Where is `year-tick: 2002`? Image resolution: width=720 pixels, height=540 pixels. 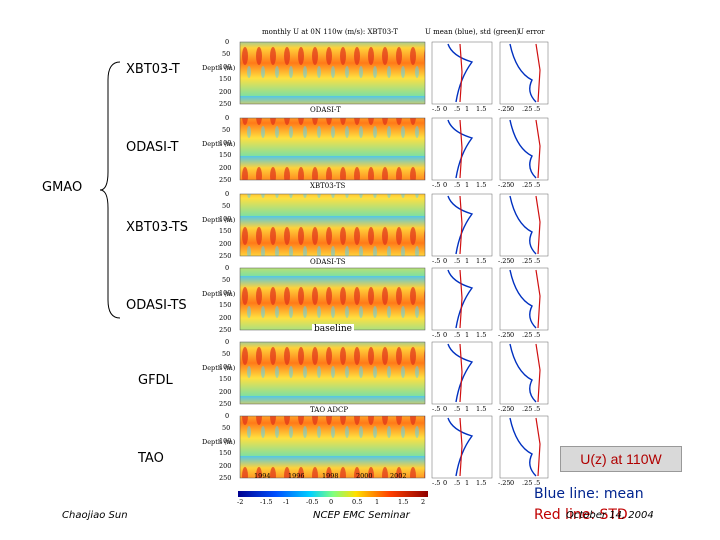 year-tick: 2002 is located at coordinates (398, 476).